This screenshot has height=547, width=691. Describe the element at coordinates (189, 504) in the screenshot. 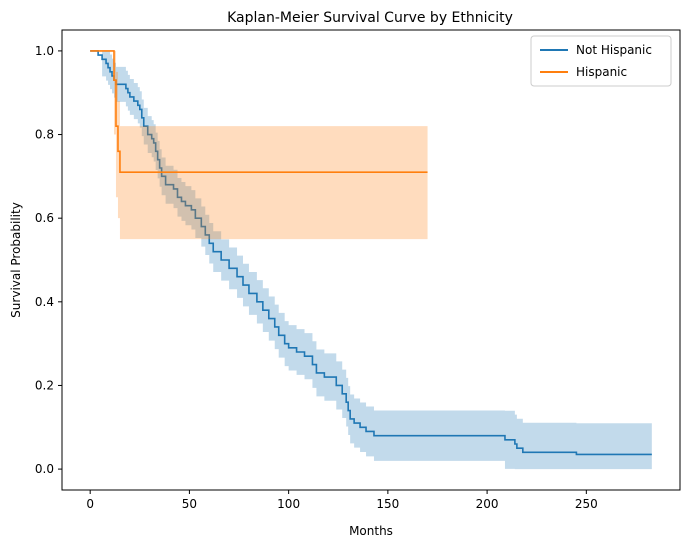

I see `x-tick-label: 50` at that location.